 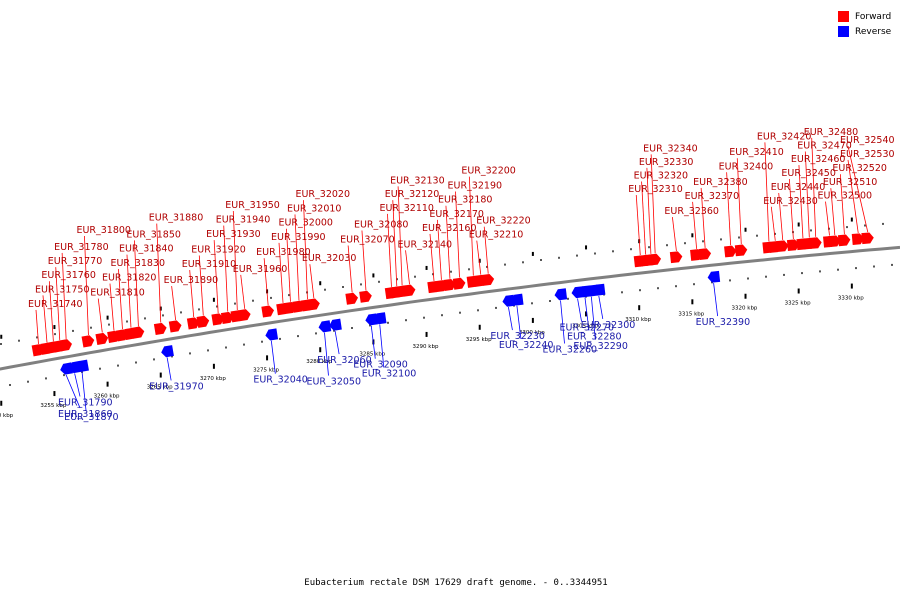 What do you see at coordinates (850, 182) in the screenshot?
I see `gene-label-forward: EUR_32510` at bounding box center [850, 182].